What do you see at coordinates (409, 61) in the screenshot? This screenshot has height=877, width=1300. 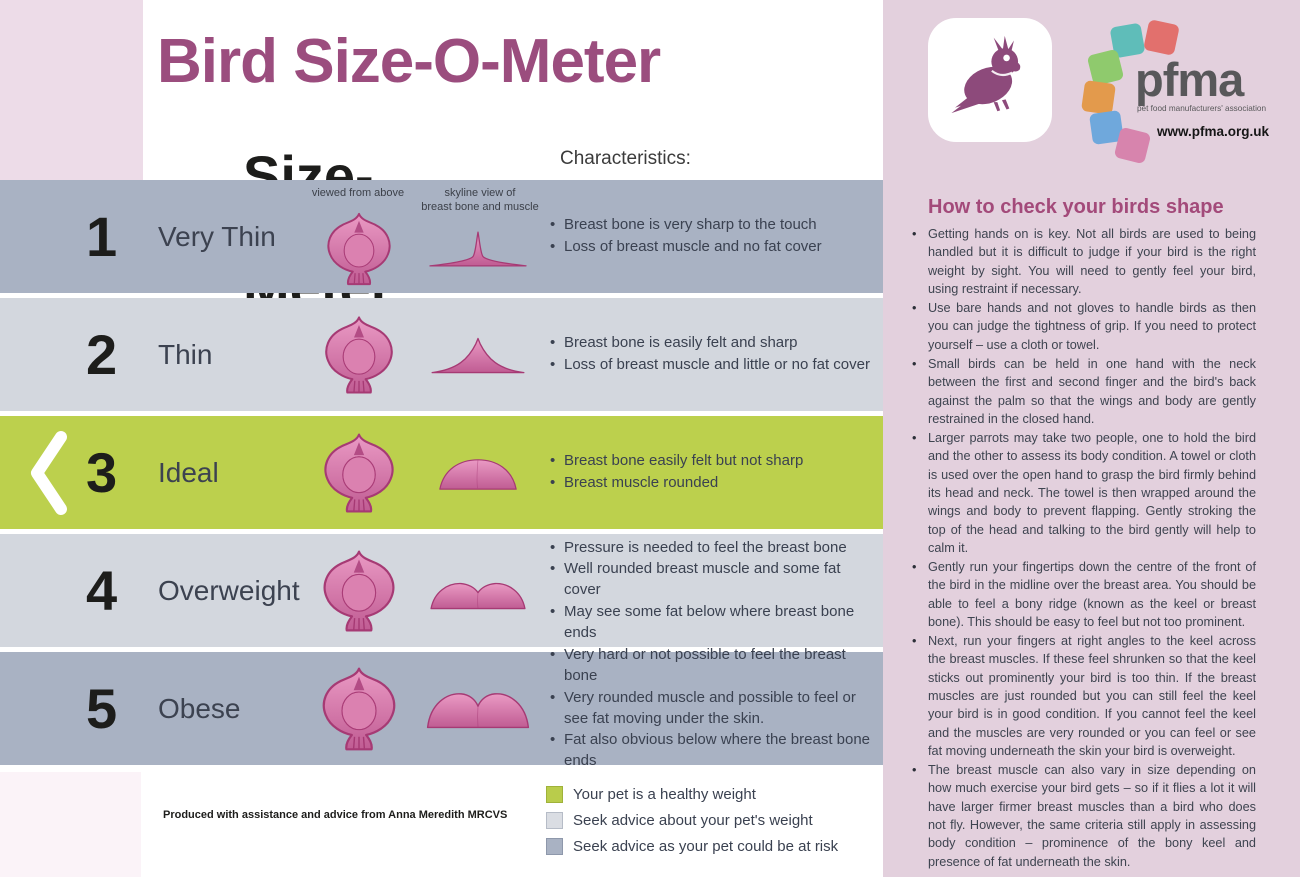 I see `page-title: Bird Size-O-Meter` at bounding box center [409, 61].